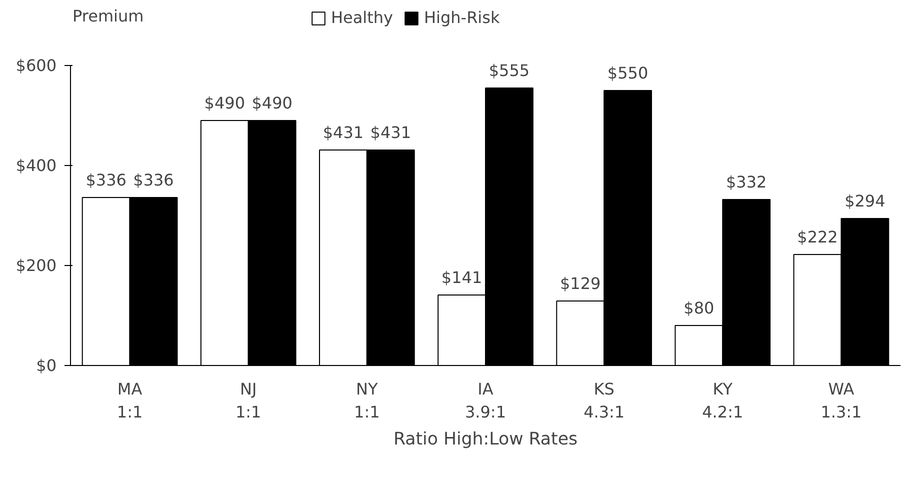  Describe the element at coordinates (36, 265) in the screenshot. I see `y-tick-label: $200` at that location.